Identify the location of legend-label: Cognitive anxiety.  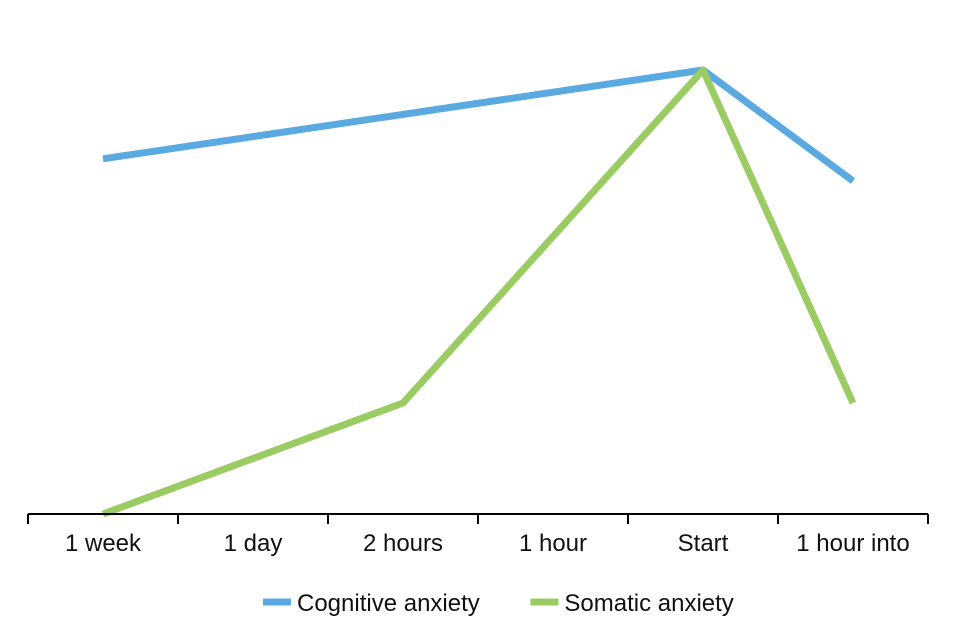
(388, 603).